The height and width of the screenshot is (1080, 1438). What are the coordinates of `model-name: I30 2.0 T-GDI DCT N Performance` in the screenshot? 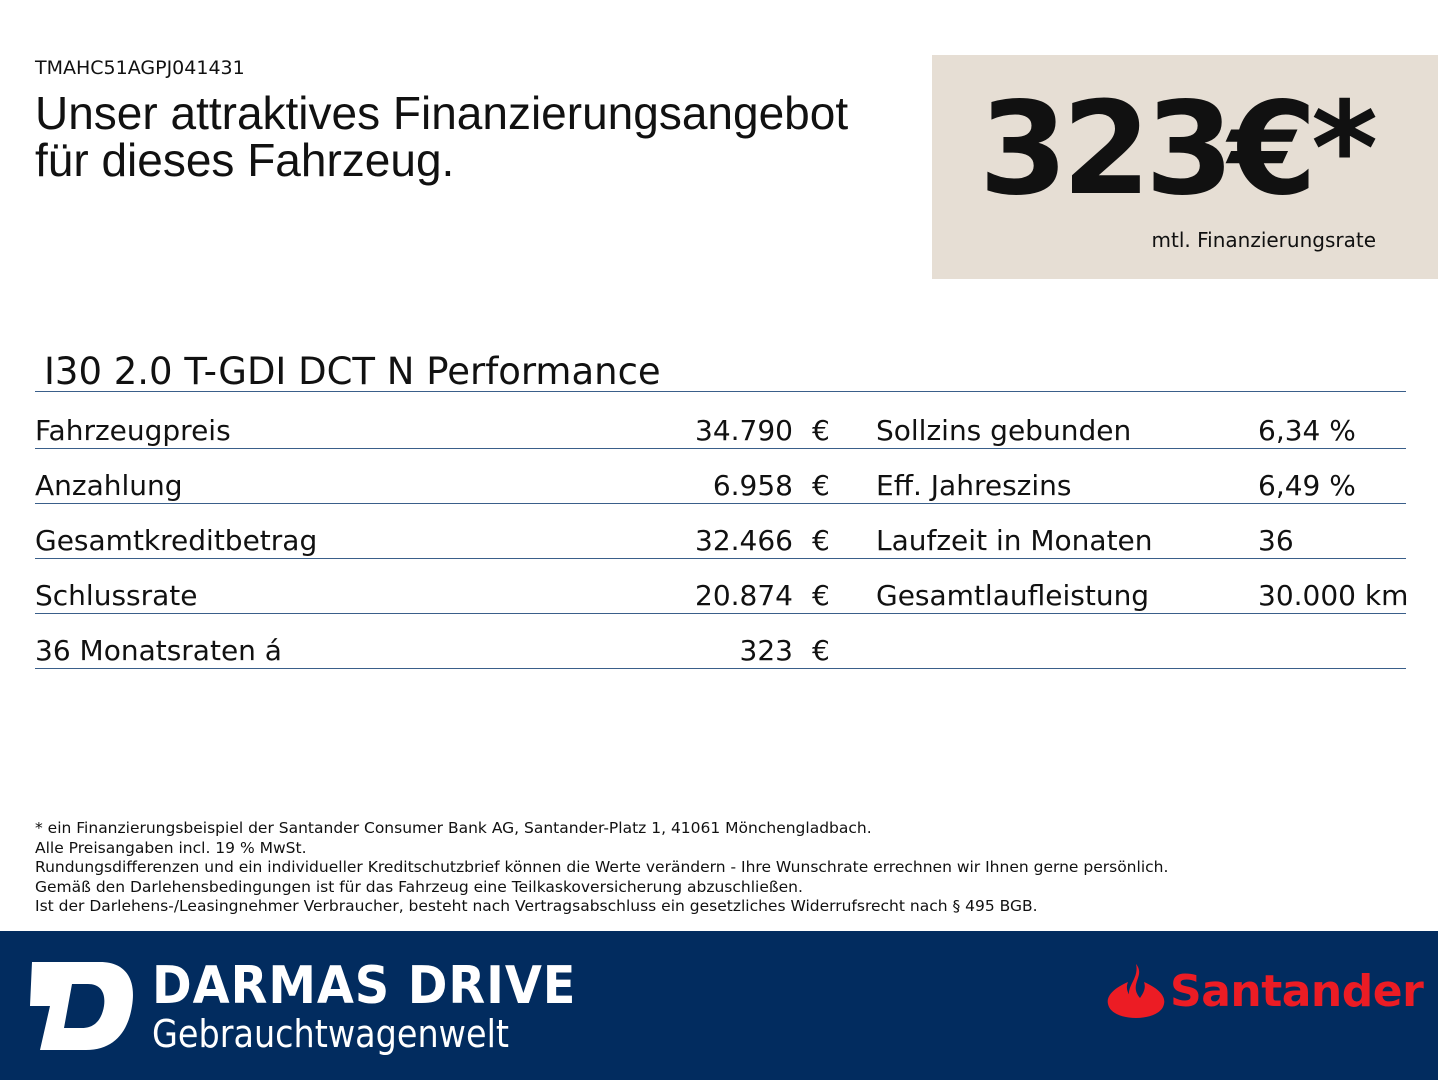 It's located at (352, 371).